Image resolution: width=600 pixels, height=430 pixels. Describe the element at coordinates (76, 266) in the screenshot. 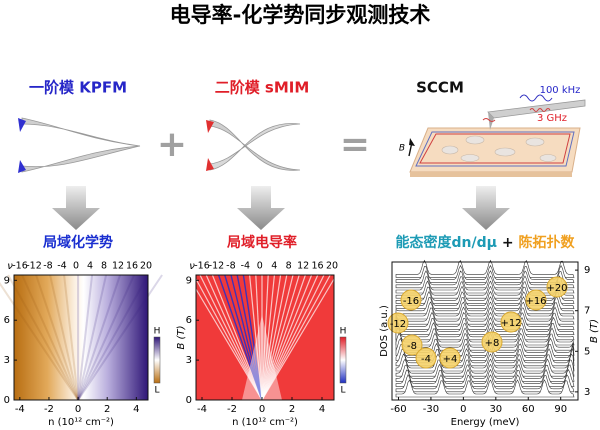

I see `nu-tick-label: 0` at that location.